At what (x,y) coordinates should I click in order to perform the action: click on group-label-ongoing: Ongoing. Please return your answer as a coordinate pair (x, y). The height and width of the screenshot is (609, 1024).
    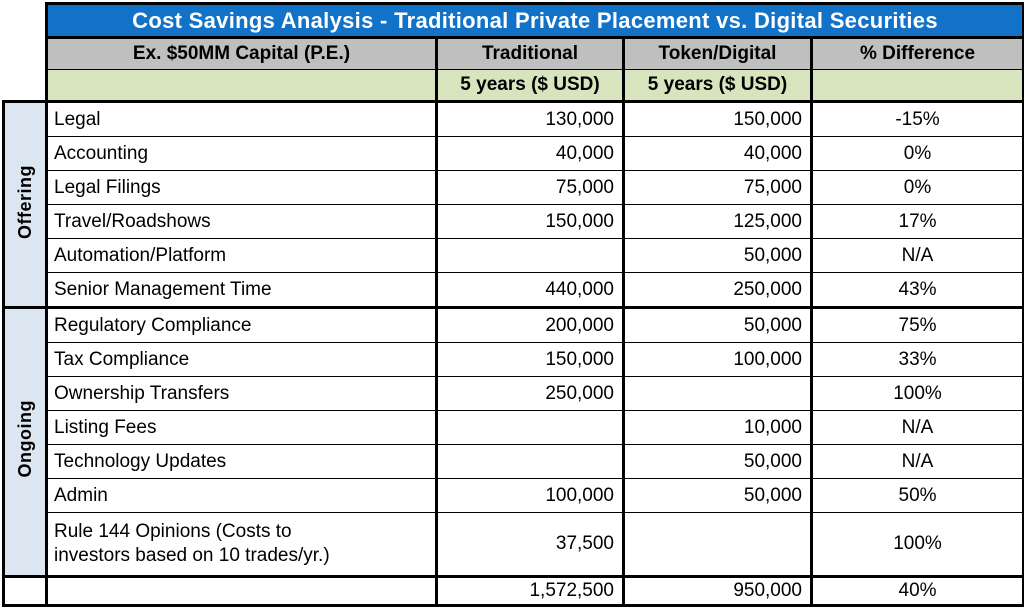
    Looking at the image, I should click on (25, 442).